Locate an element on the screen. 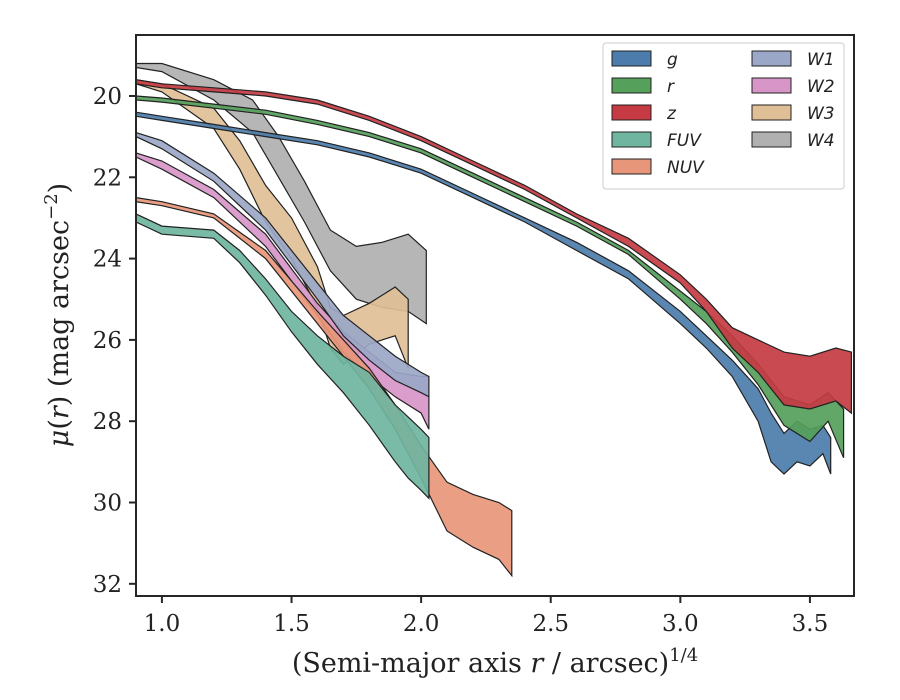 This screenshot has width=900, height=700. y-title-part1: ( is located at coordinates (59, 424).